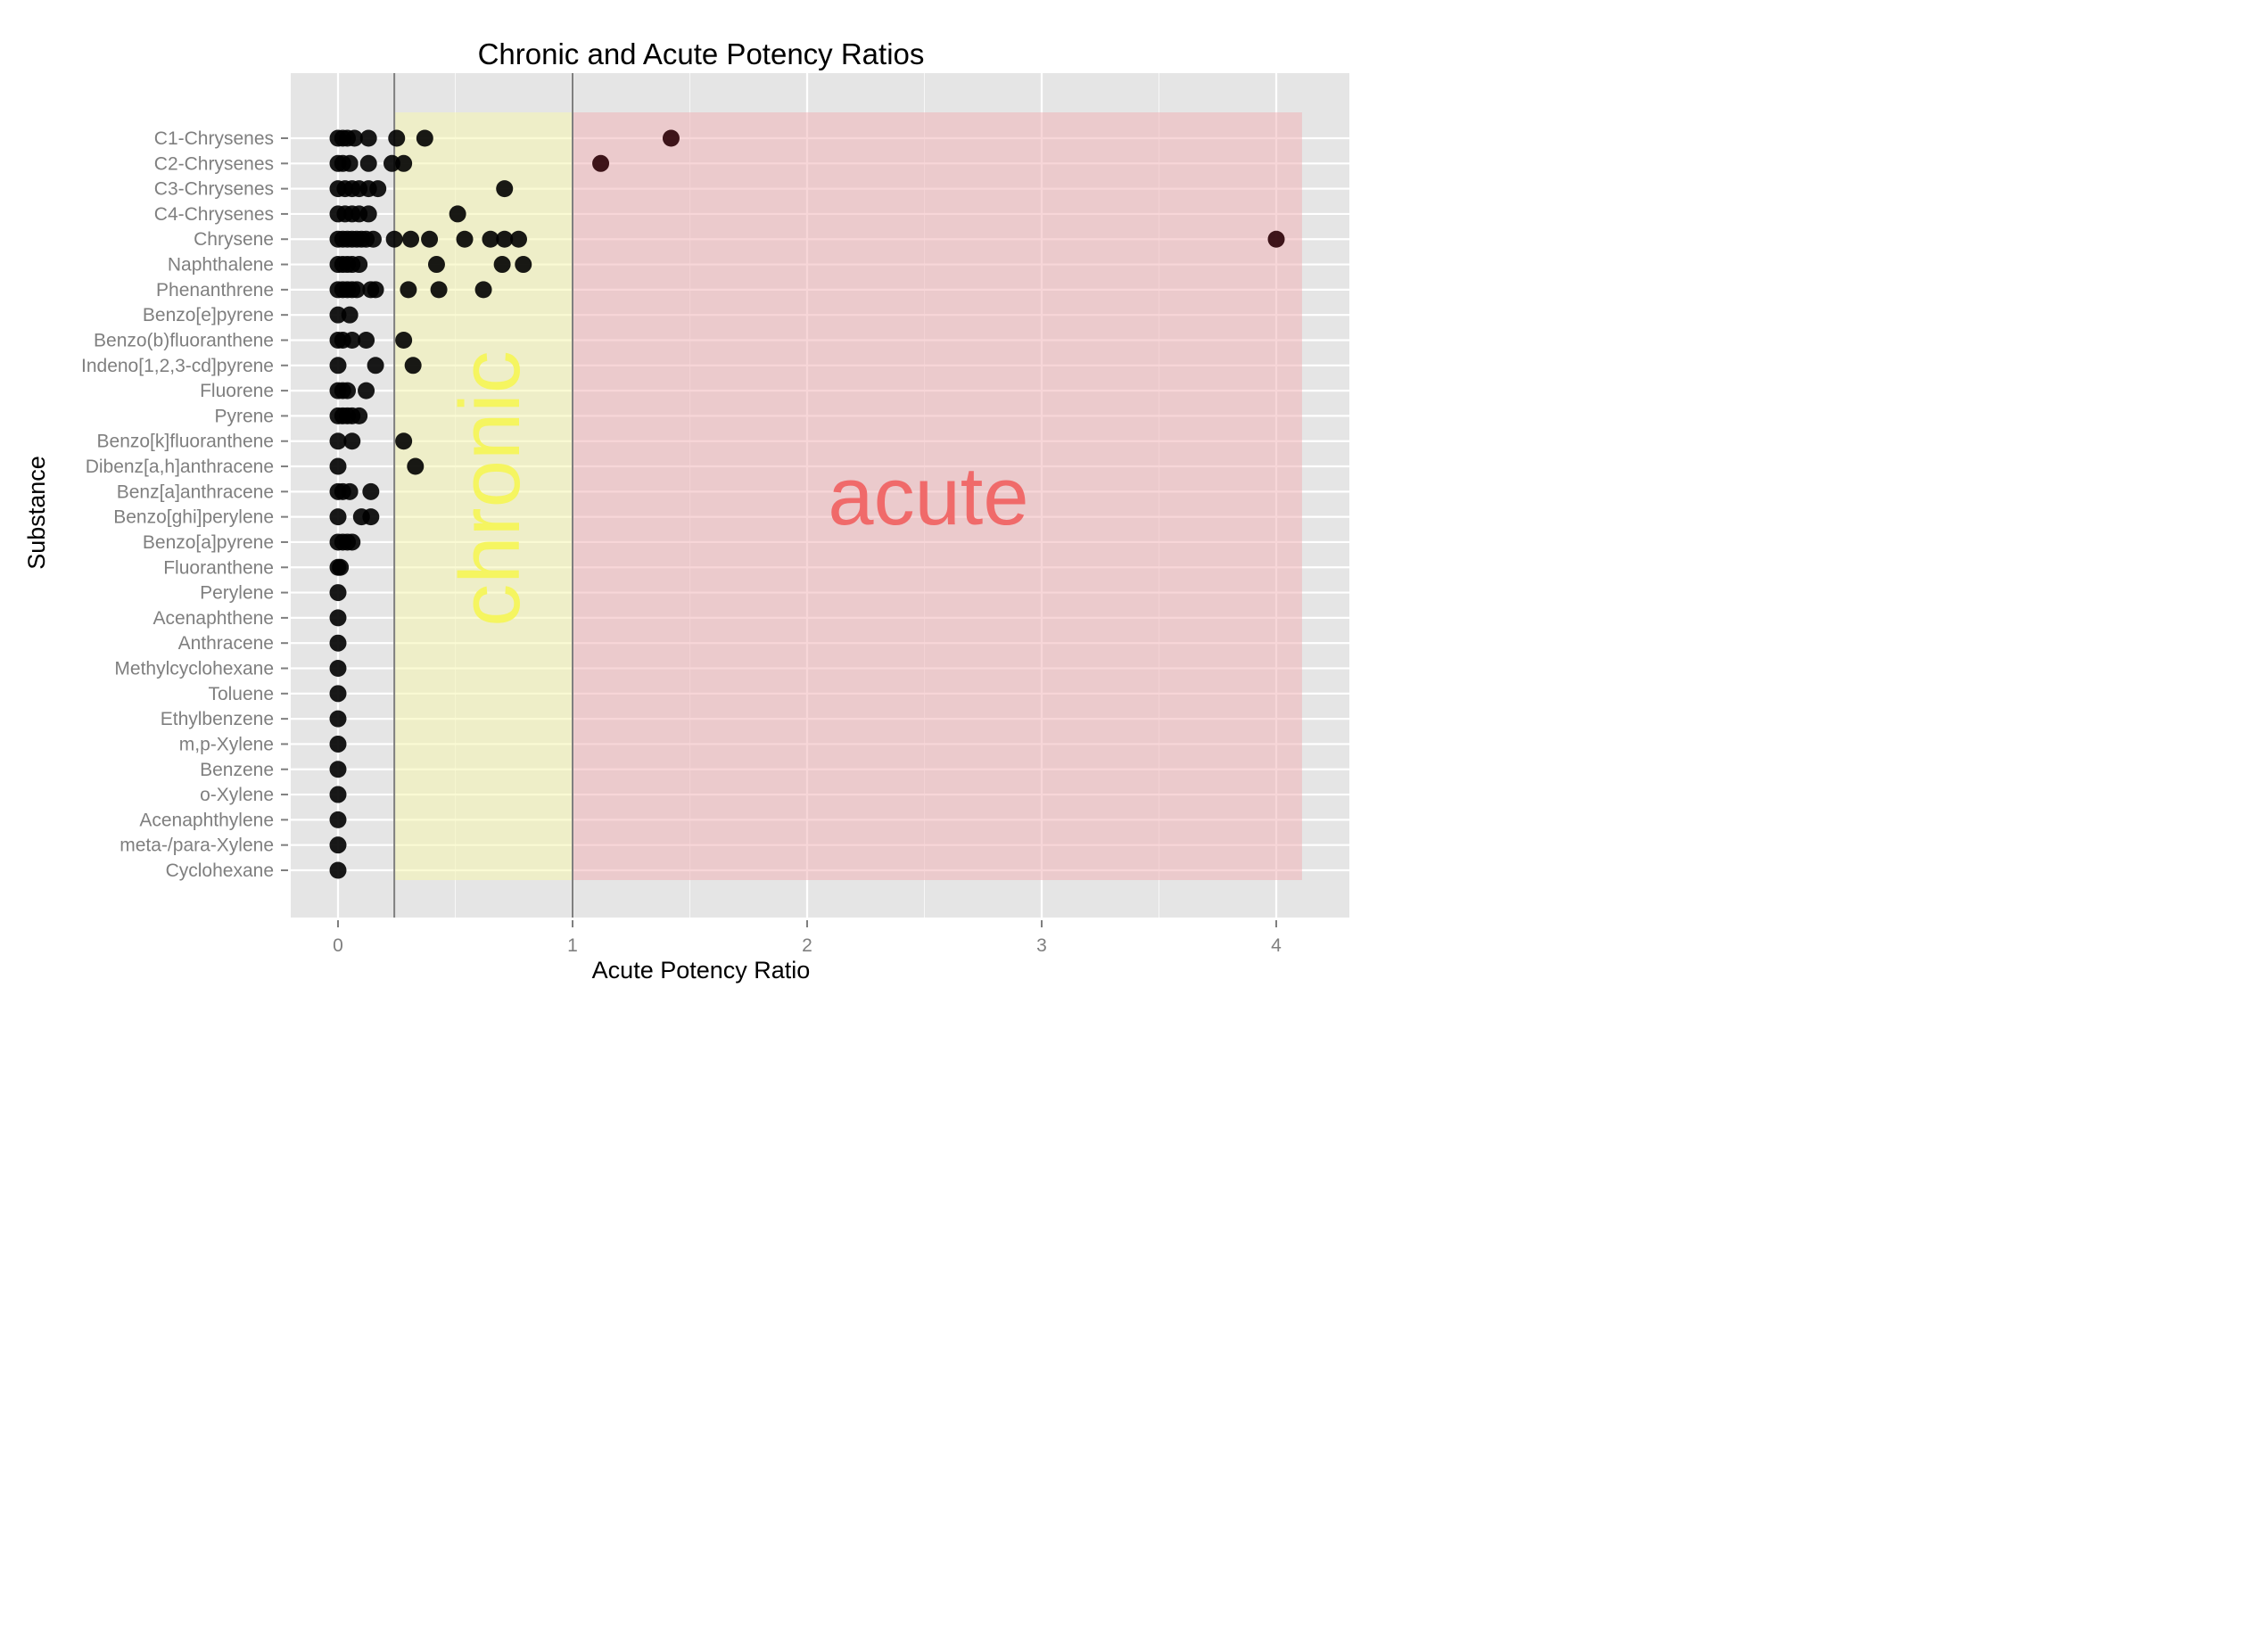  I want to click on x-axis-ticks: 0 1 2 3 4, so click(807, 938).